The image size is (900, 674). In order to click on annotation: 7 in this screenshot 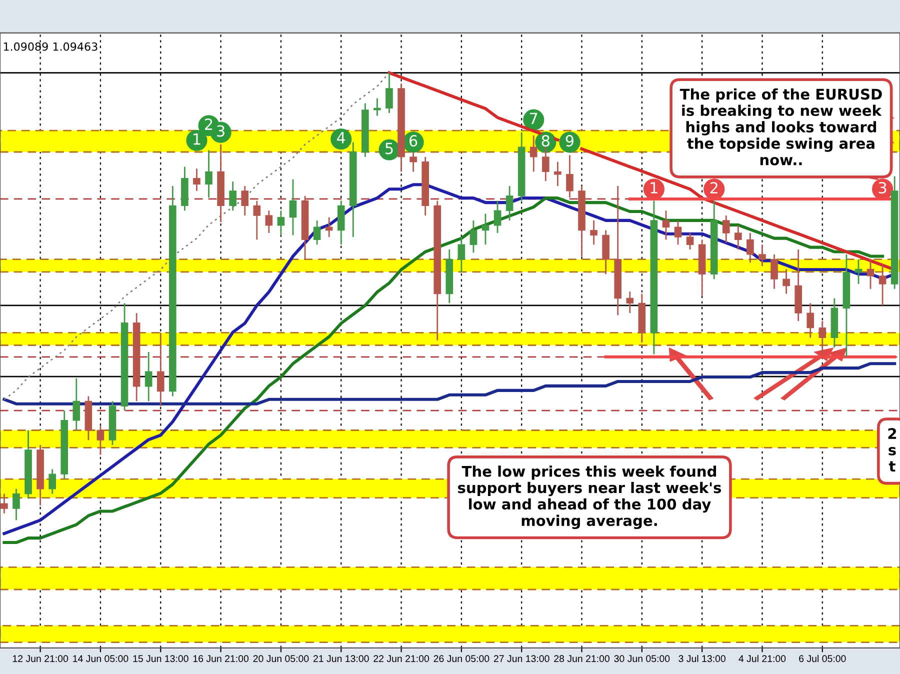, I will do `click(534, 118)`.